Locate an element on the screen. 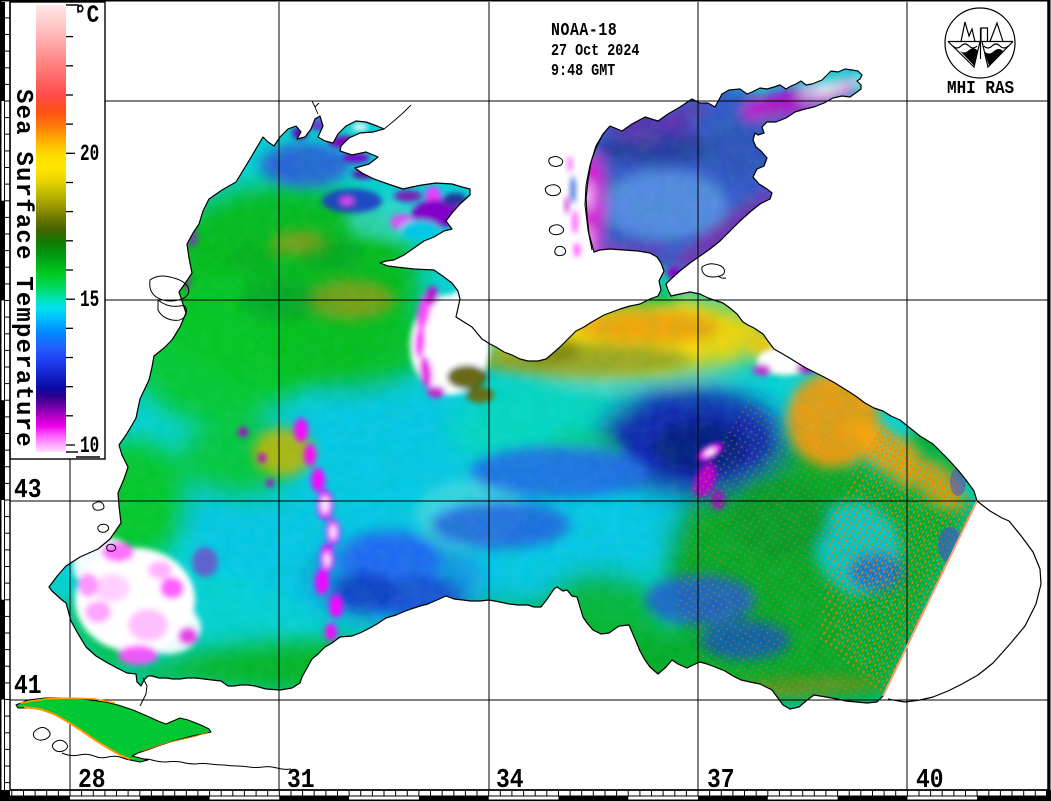 Image resolution: width=1051 pixels, height=801 pixels. svg-text: 15 is located at coordinates (89, 299).